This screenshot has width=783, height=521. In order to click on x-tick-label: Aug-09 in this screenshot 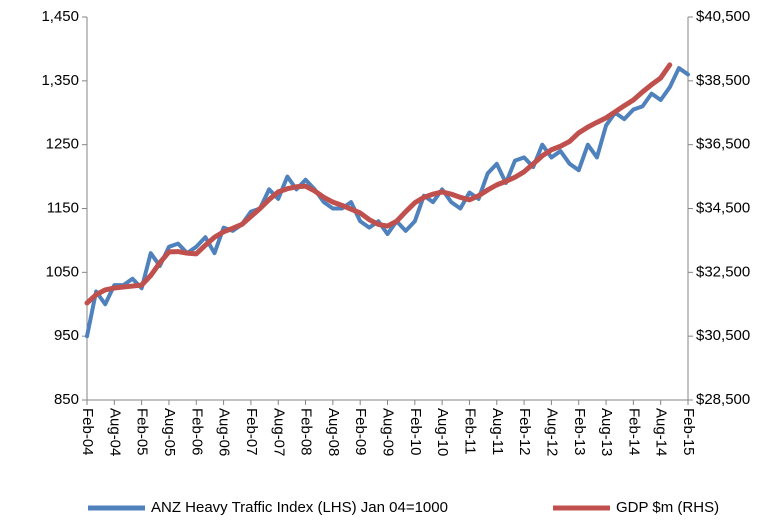, I will do `click(388, 432)`.